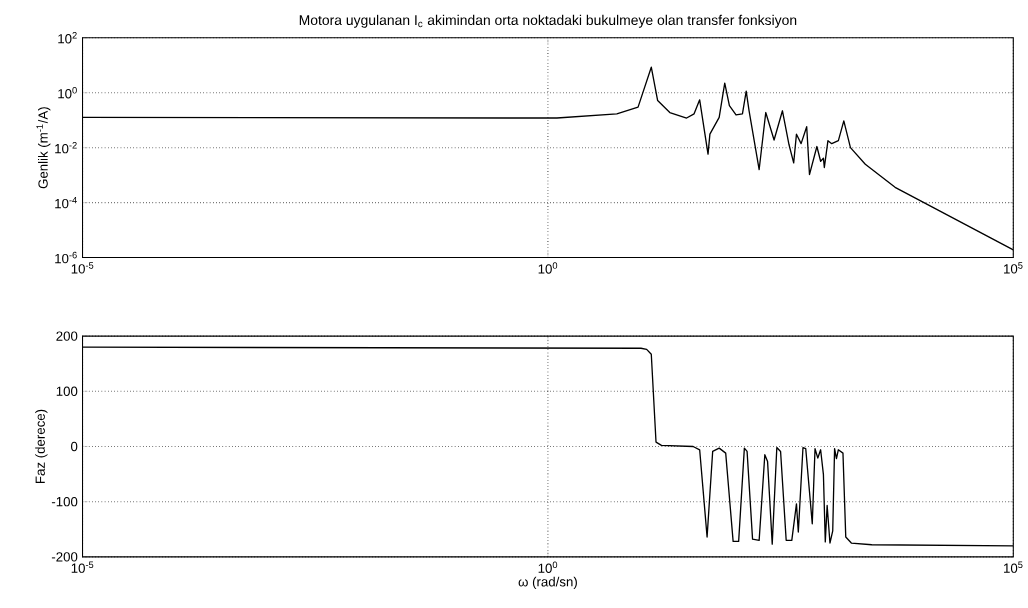 This screenshot has width=1028, height=608. What do you see at coordinates (41, 446) in the screenshot?
I see `y-axis-title: Faz (derece)` at bounding box center [41, 446].